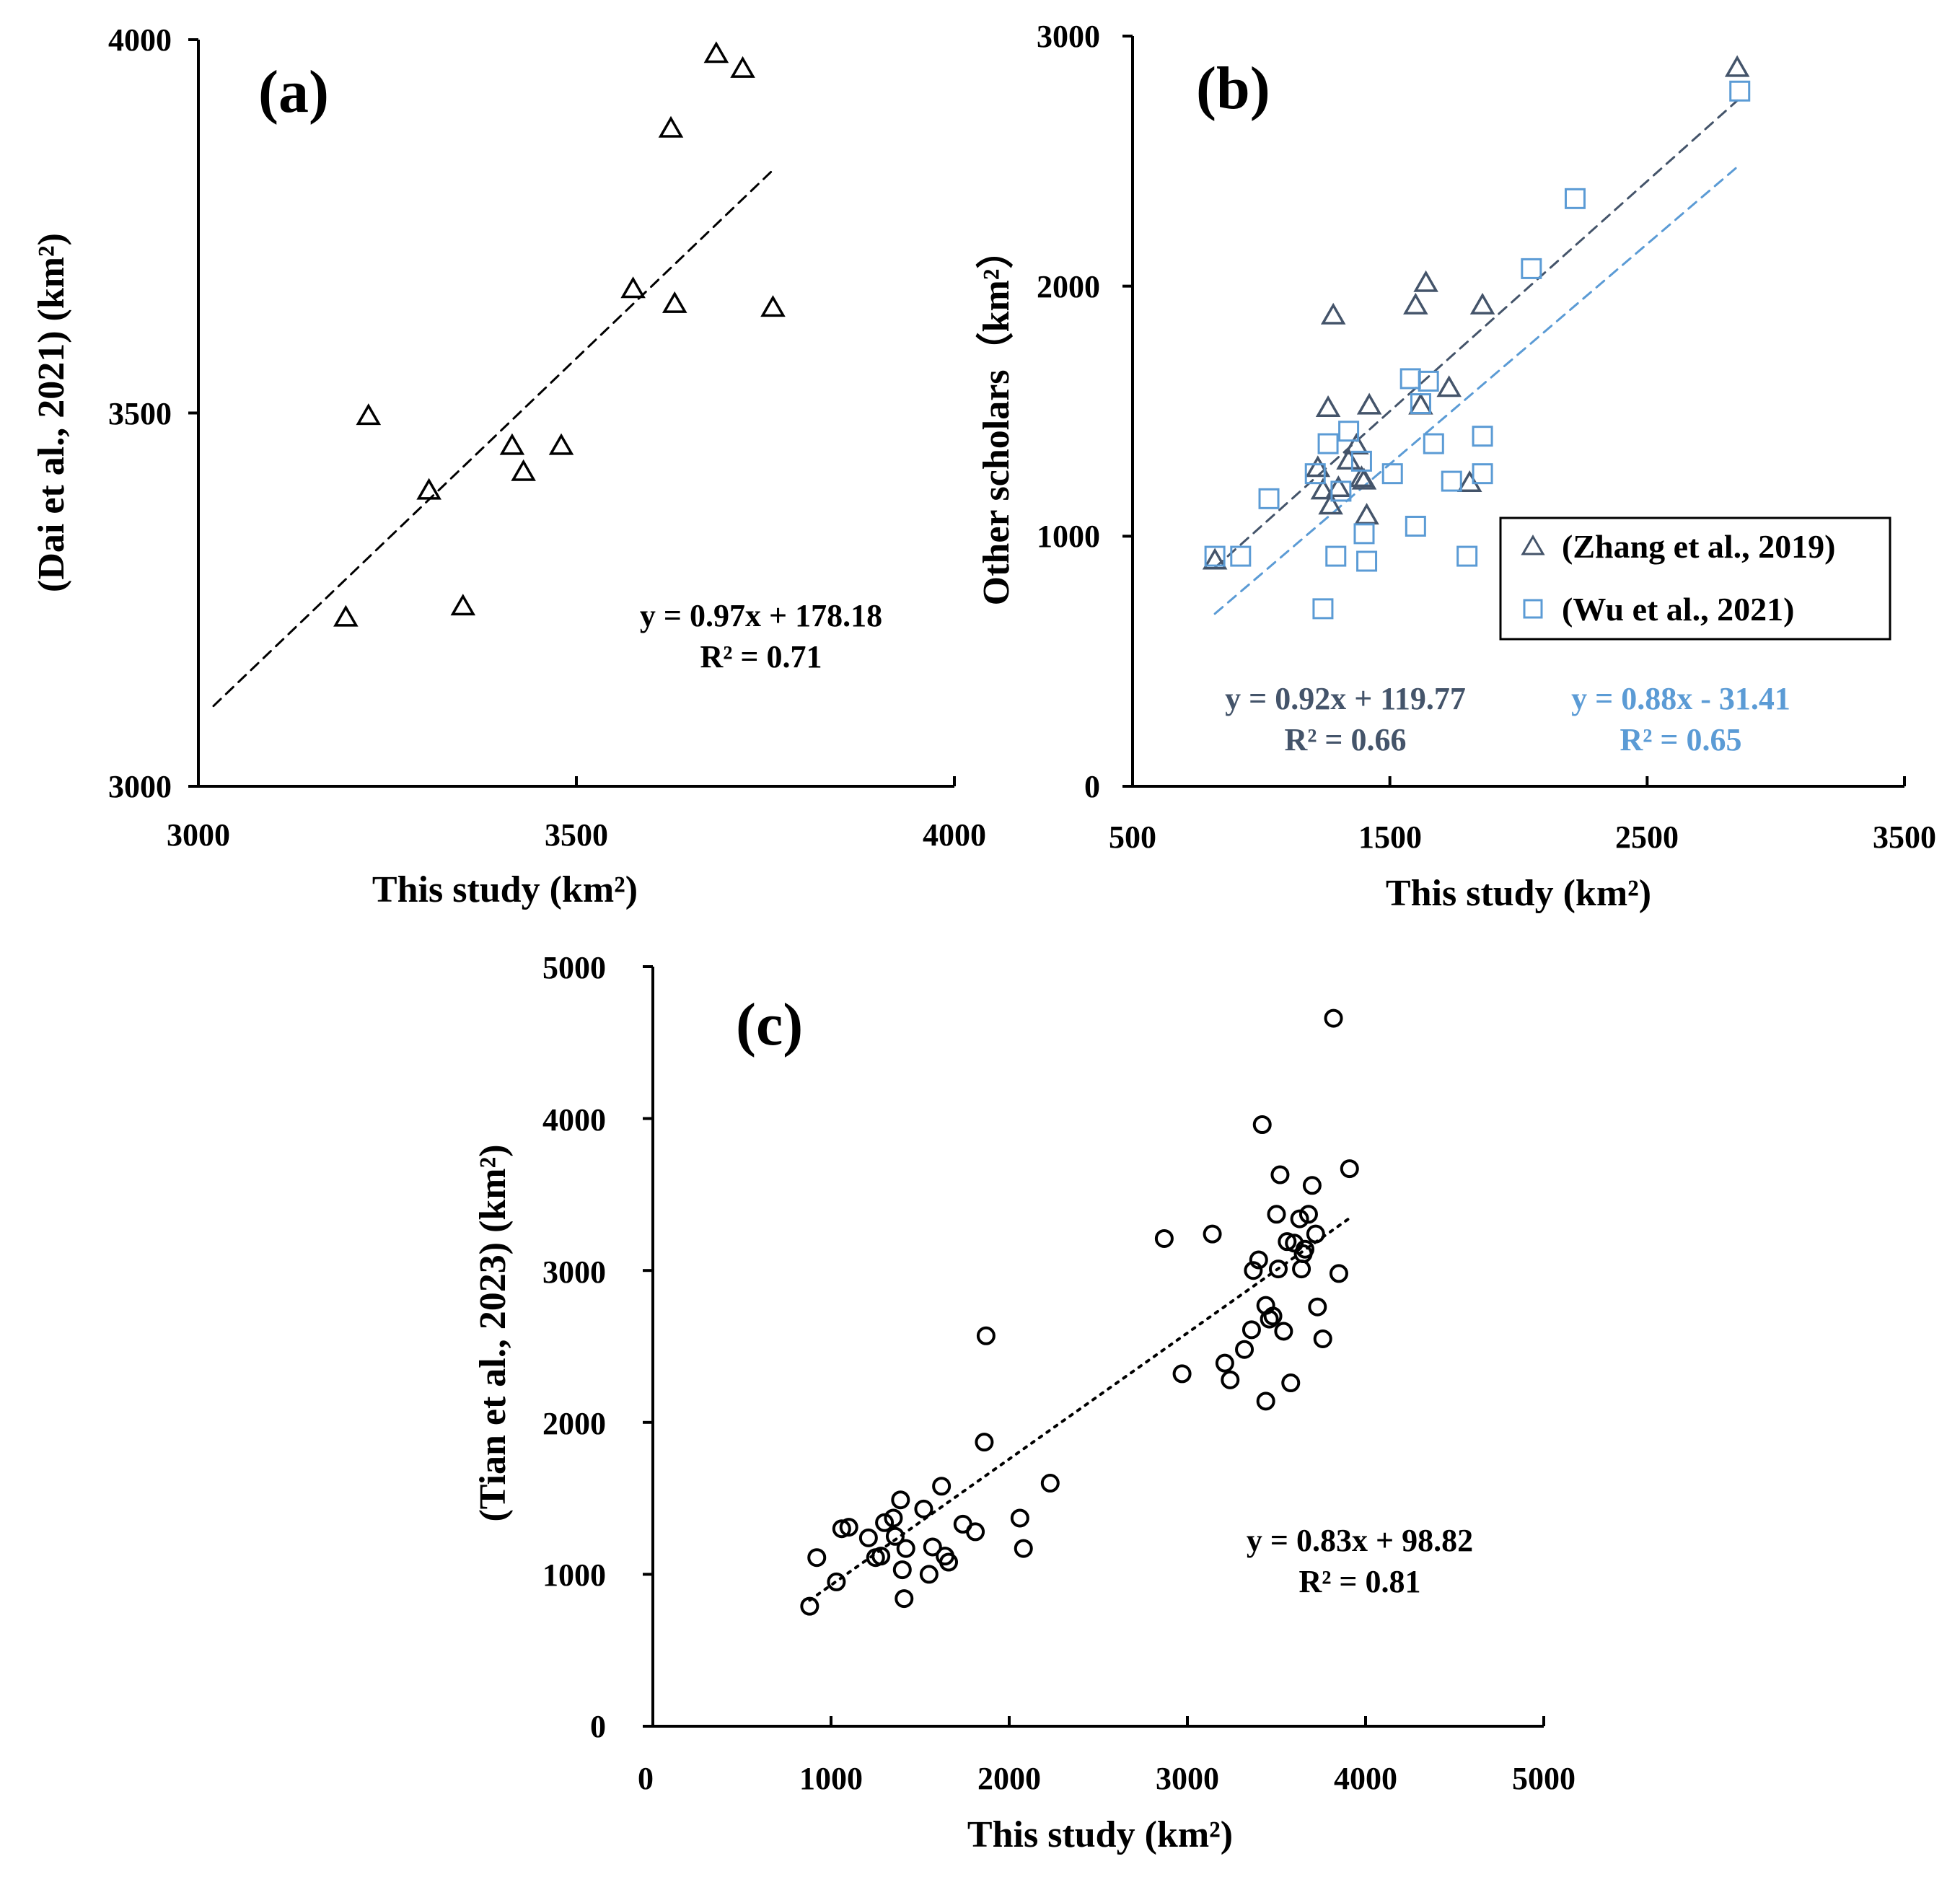 Image resolution: width=1960 pixels, height=1877 pixels. Describe the element at coordinates (646, 1778) in the screenshot. I see `panel-c-xtick-0: 0` at that location.